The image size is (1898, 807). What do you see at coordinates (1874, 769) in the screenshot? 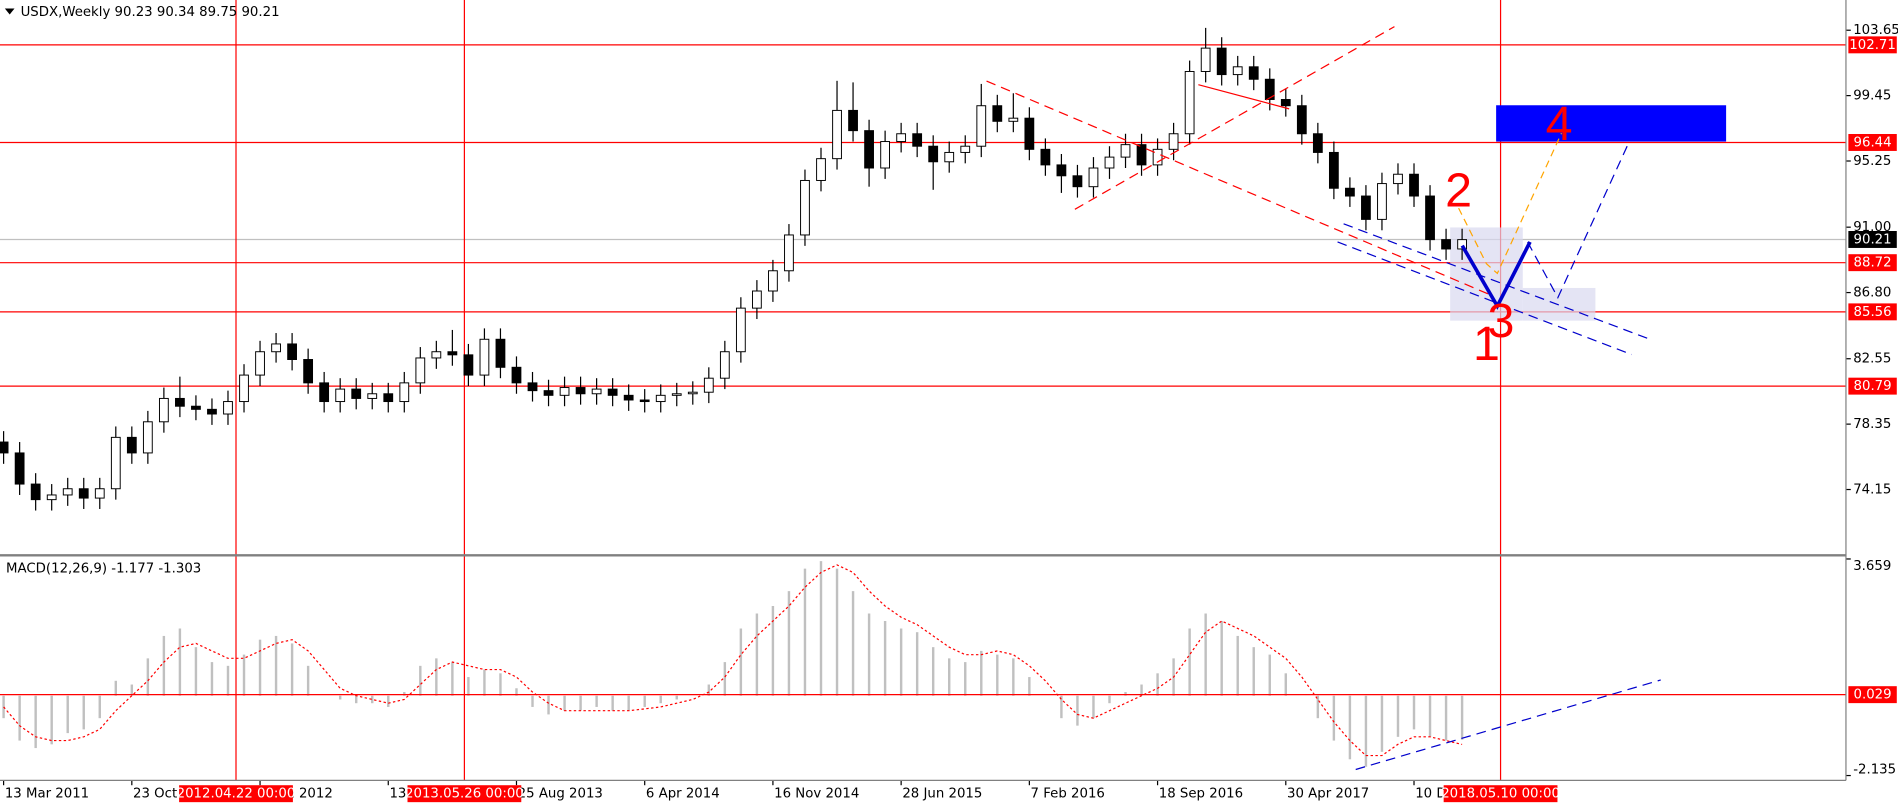
I see `y-tick-label: -2.135` at bounding box center [1874, 769].